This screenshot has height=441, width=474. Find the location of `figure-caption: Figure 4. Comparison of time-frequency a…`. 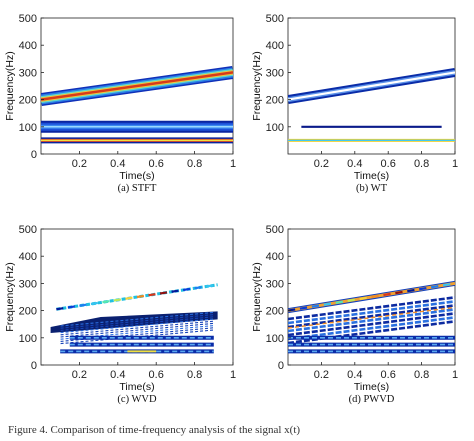

figure-caption: Figure 4. Comparison of time-frequency a… is located at coordinates (154, 430).